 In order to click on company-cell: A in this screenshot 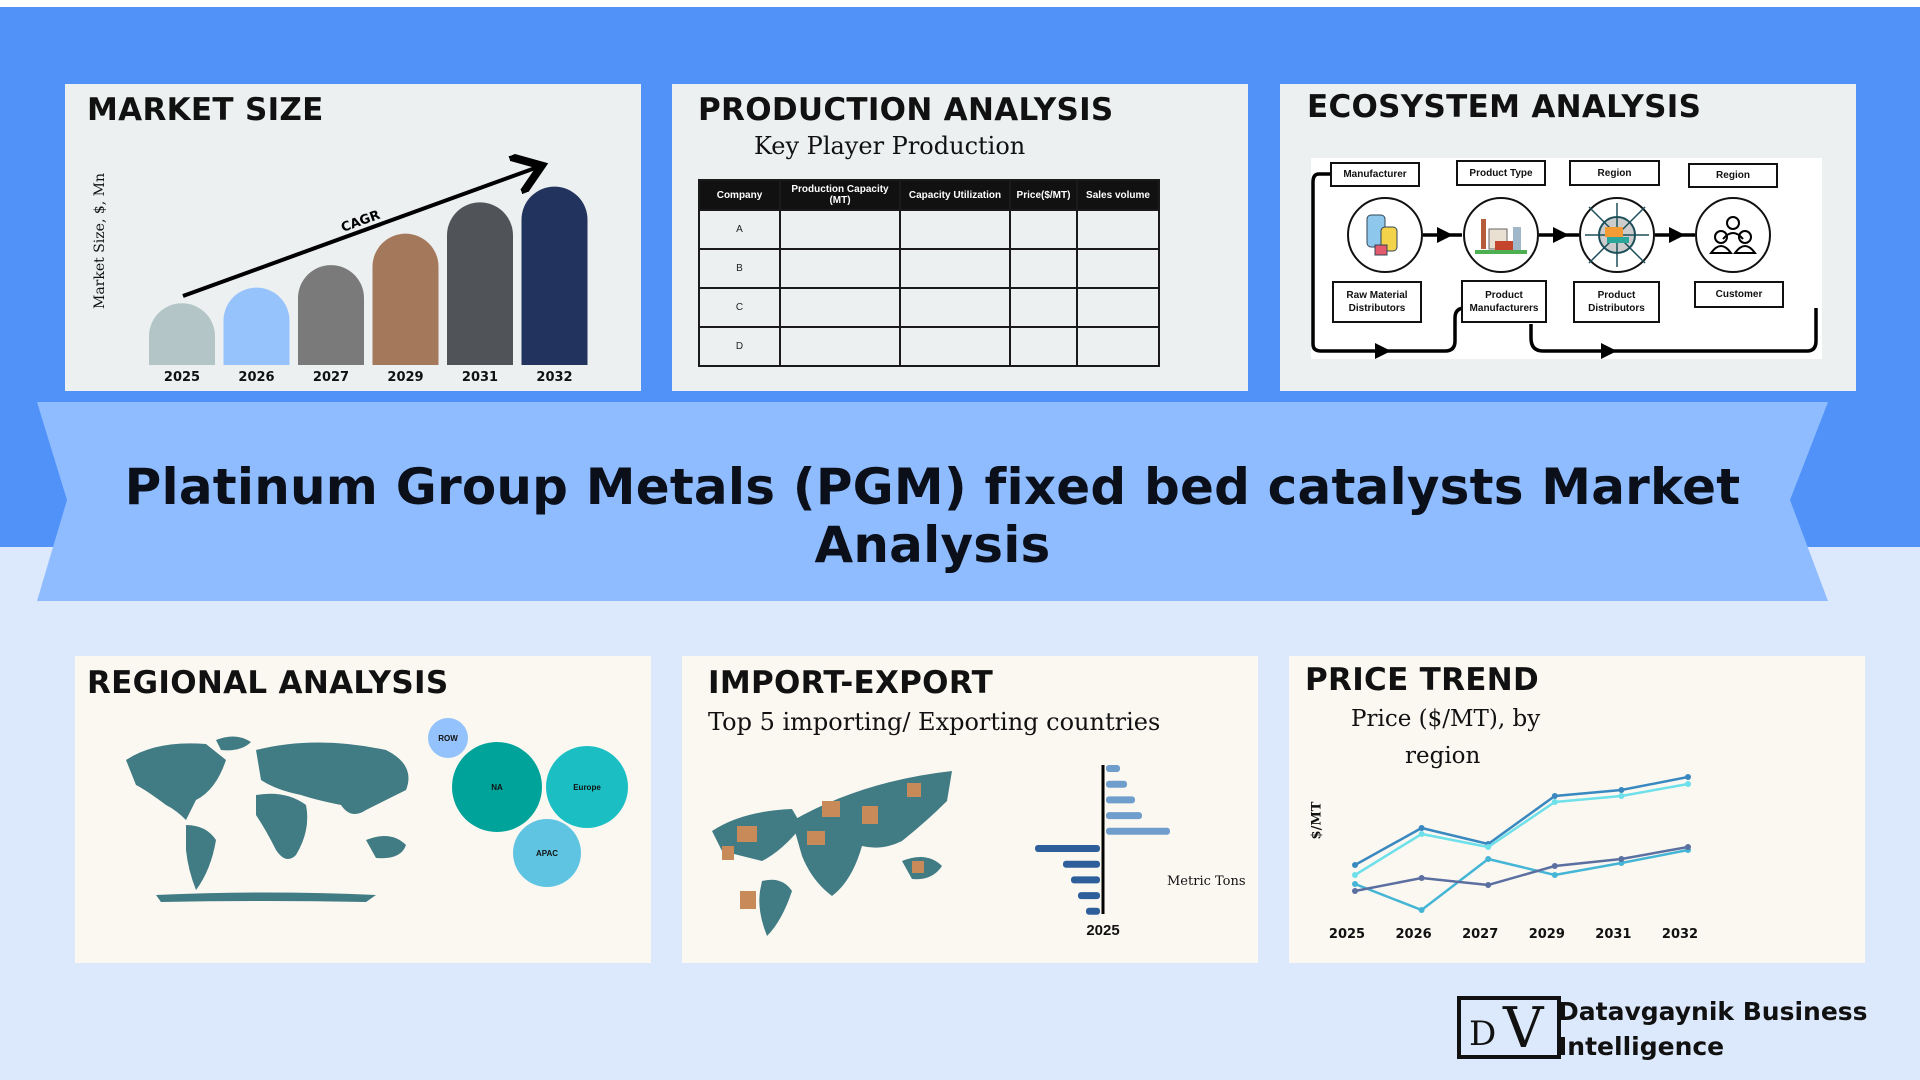, I will do `click(739, 229)`.